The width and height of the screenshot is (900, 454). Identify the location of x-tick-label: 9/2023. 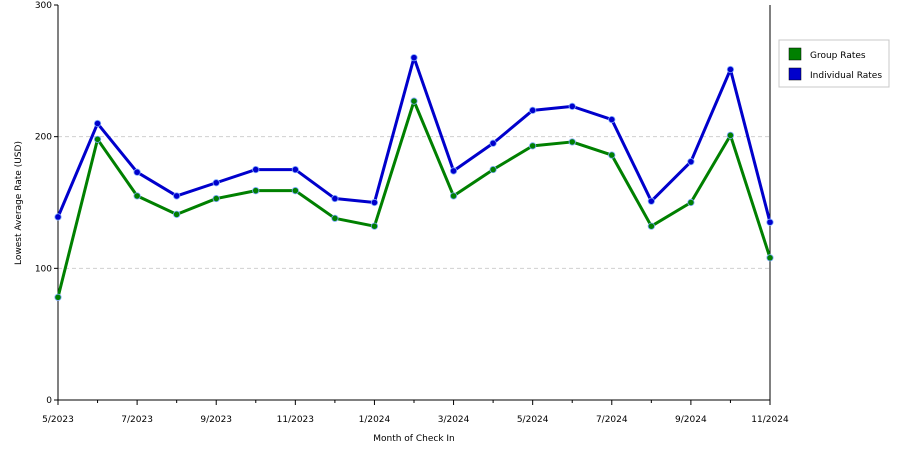
(216, 420).